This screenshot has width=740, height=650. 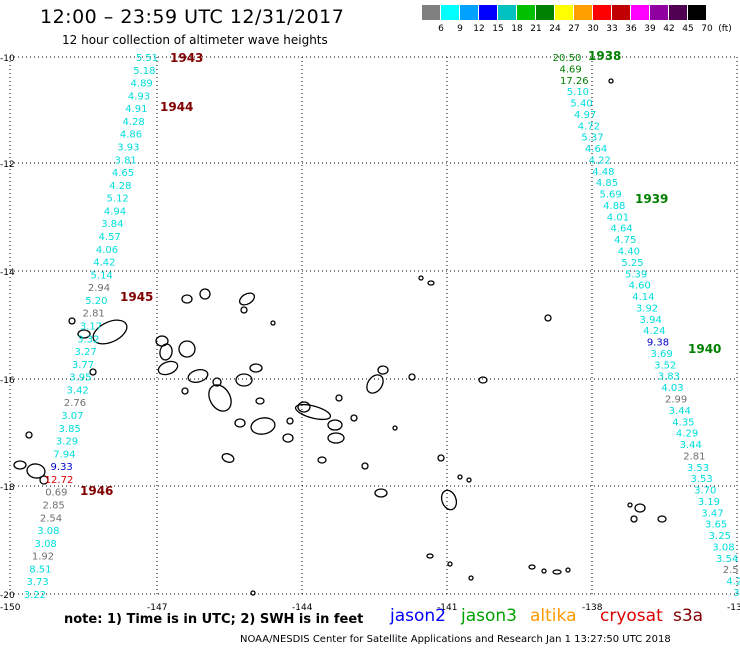 What do you see at coordinates (7, 381) in the screenshot?
I see `latitude-label: -16` at bounding box center [7, 381].